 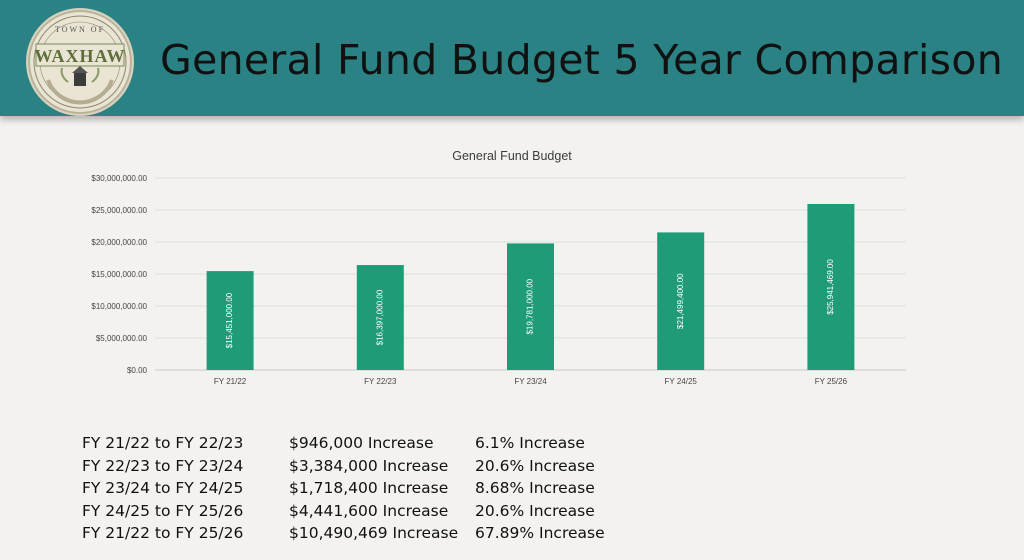 What do you see at coordinates (369, 488) in the screenshot?
I see `summary-amount: $1,718,400 Increase` at bounding box center [369, 488].